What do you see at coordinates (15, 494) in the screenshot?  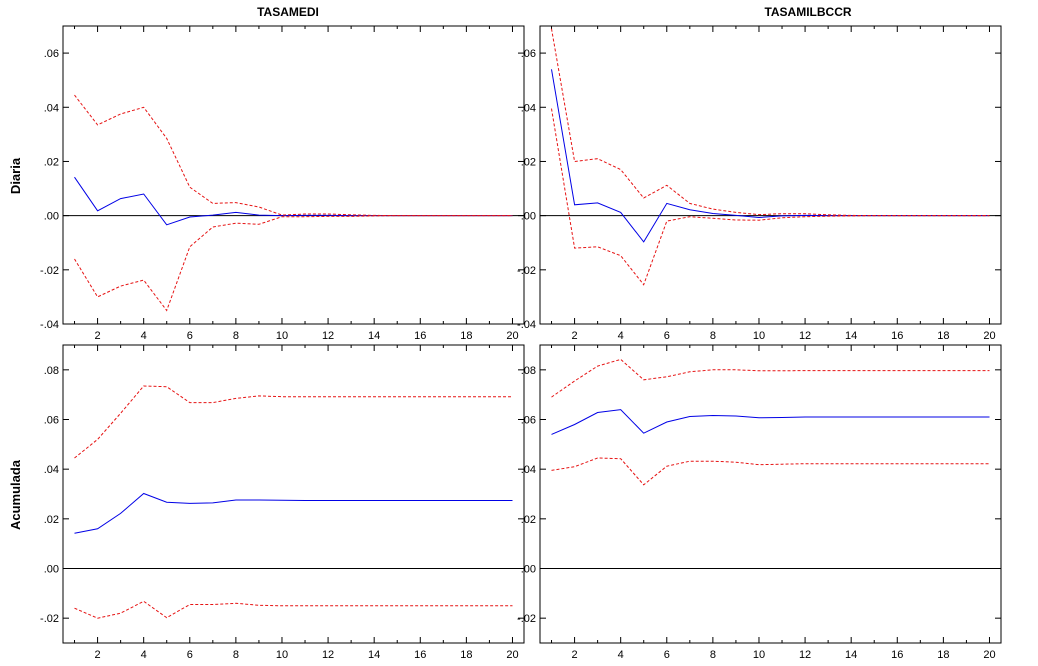 I see `row-title-acumulada: Acumulada` at bounding box center [15, 494].